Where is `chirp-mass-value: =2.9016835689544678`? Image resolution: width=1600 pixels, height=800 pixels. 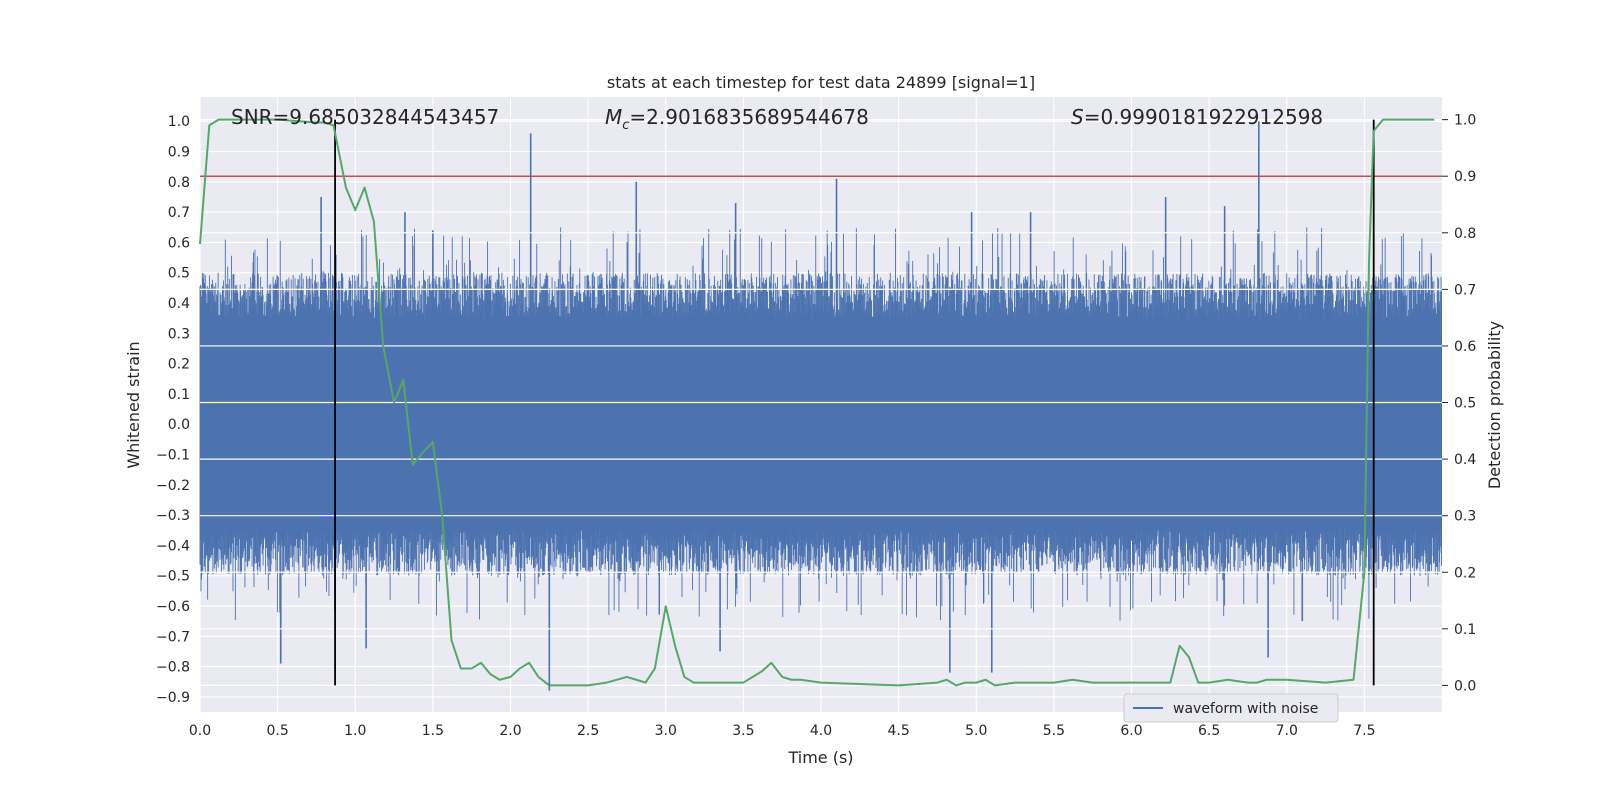
chirp-mass-value: =2.9016835689544678 is located at coordinates (748, 117).